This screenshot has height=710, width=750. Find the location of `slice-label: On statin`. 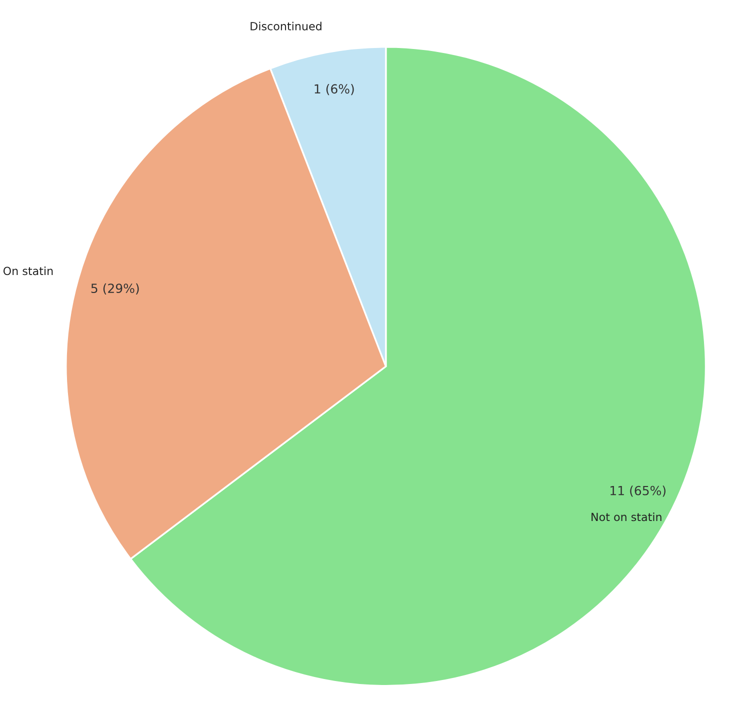

slice-label: On statin is located at coordinates (28, 271).